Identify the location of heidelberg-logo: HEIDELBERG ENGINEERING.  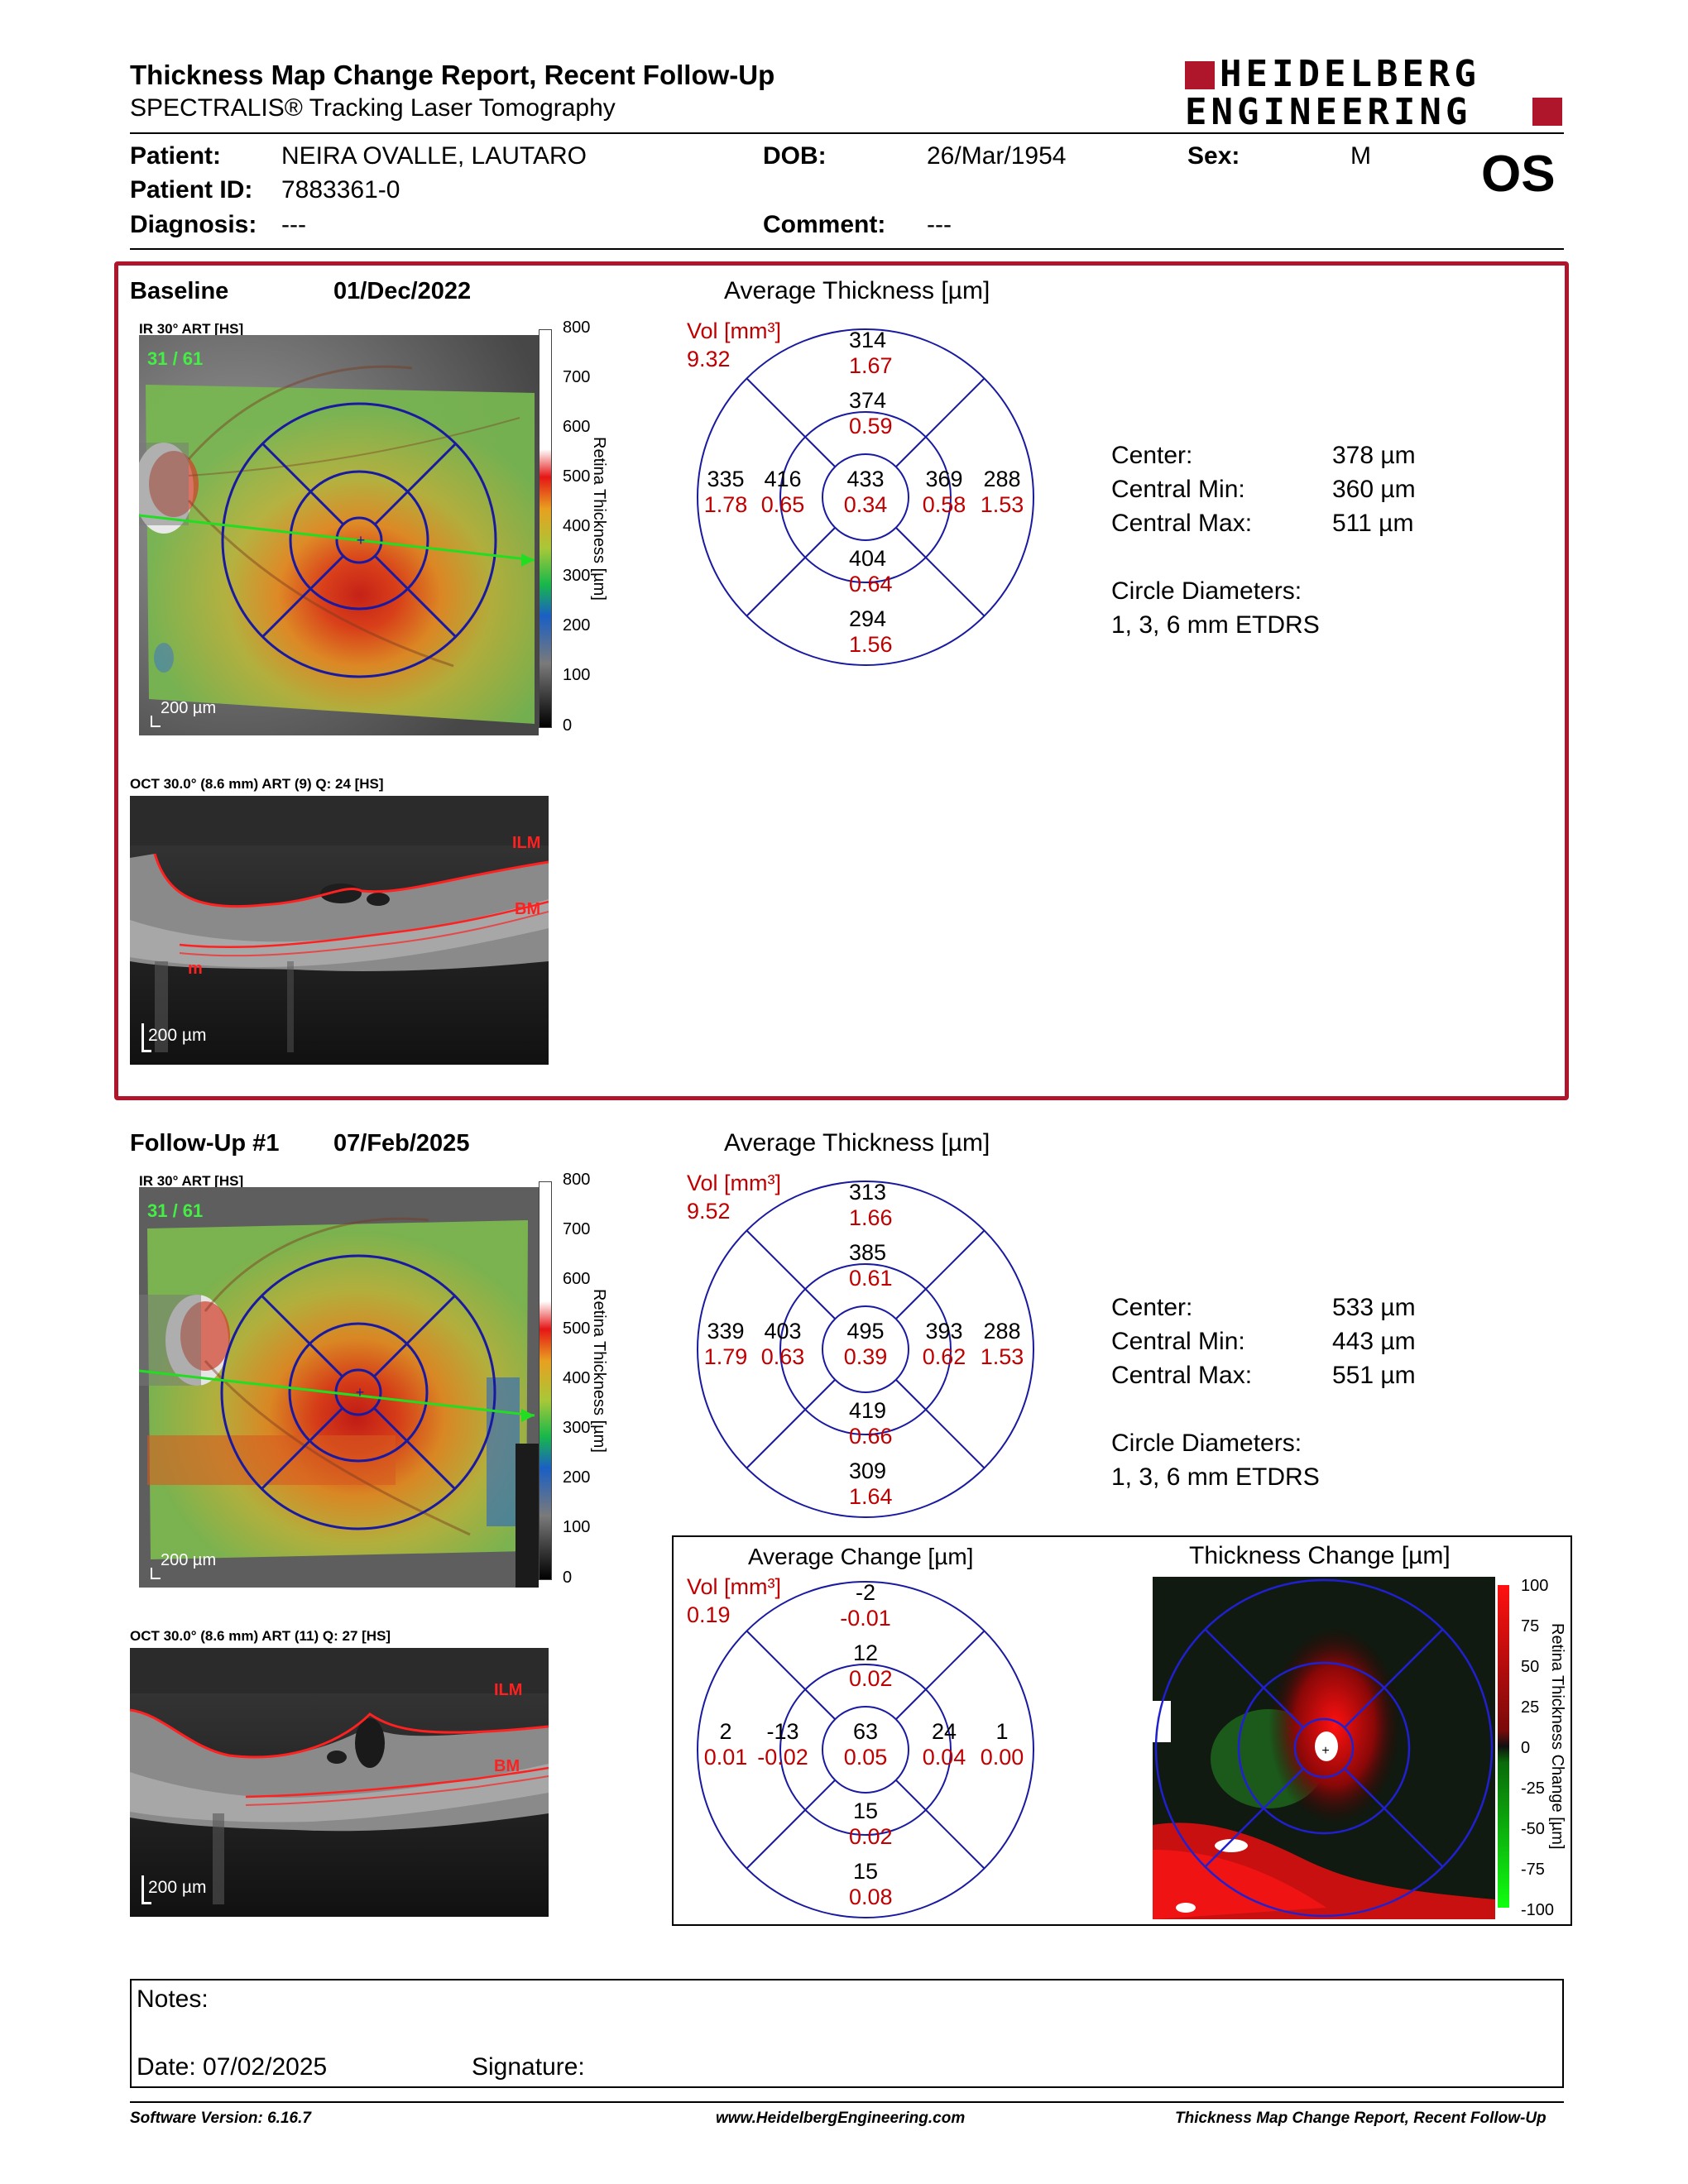
(1375, 93).